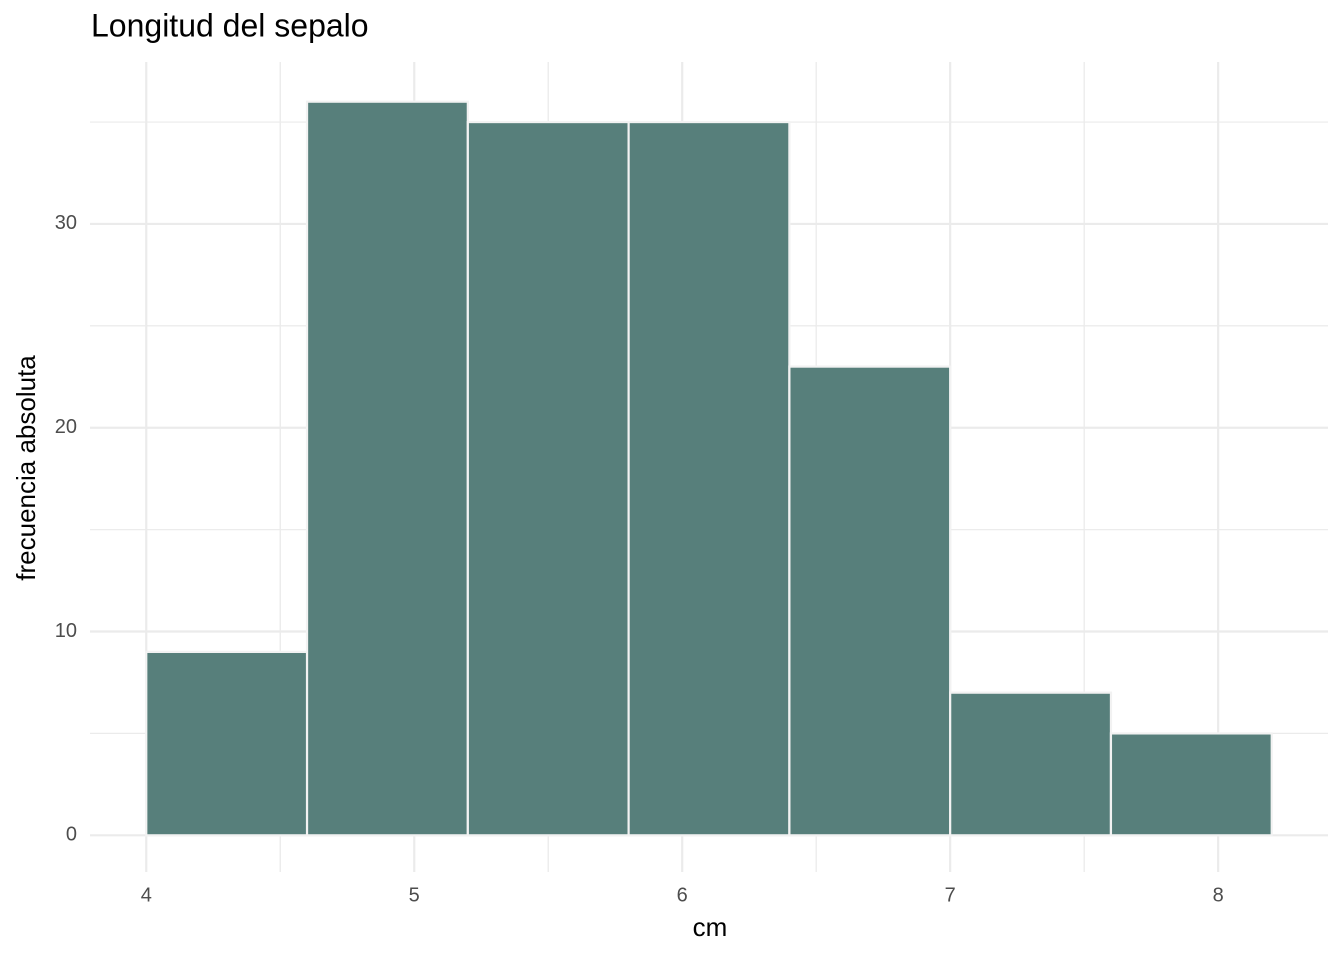  Describe the element at coordinates (71, 835) in the screenshot. I see `y-tick-label: 0` at that location.